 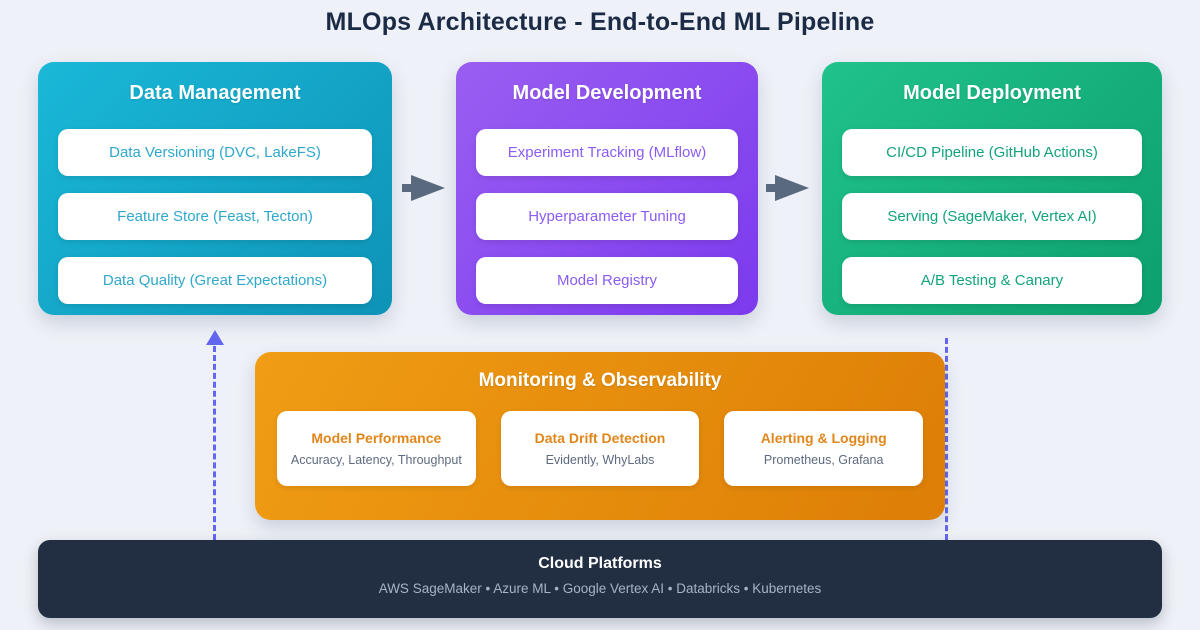 I want to click on card-model-deployment-title: Model Deployment, so click(x=992, y=93).